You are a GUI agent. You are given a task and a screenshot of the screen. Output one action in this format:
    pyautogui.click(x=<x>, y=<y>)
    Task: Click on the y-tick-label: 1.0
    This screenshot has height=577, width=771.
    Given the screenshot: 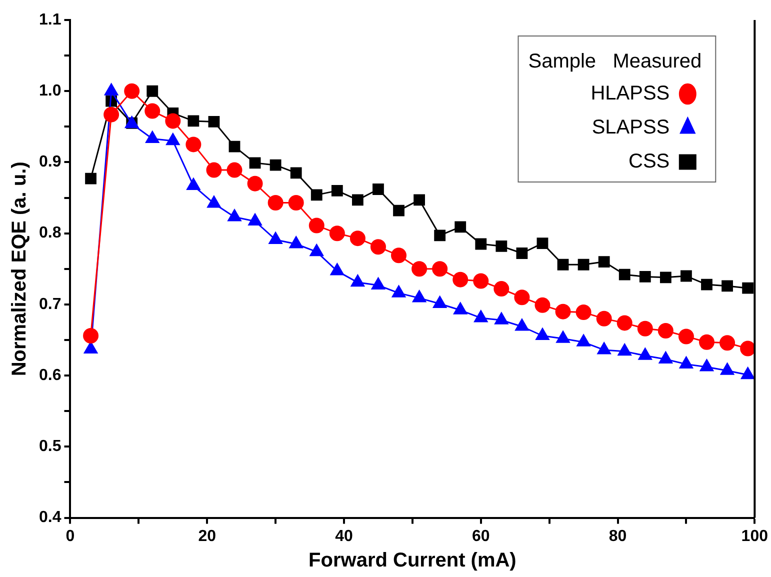 What is the action you would take?
    pyautogui.click(x=50, y=91)
    